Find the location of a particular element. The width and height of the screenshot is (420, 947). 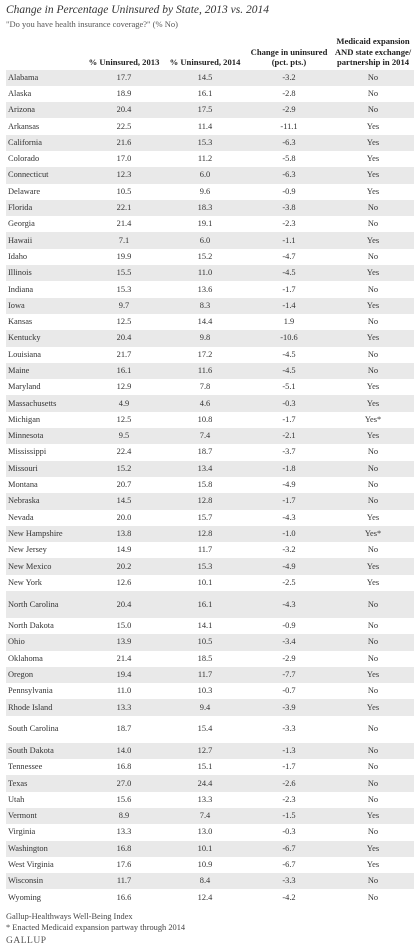

uninsured-2013-cell: 17.7 is located at coordinates (124, 77).